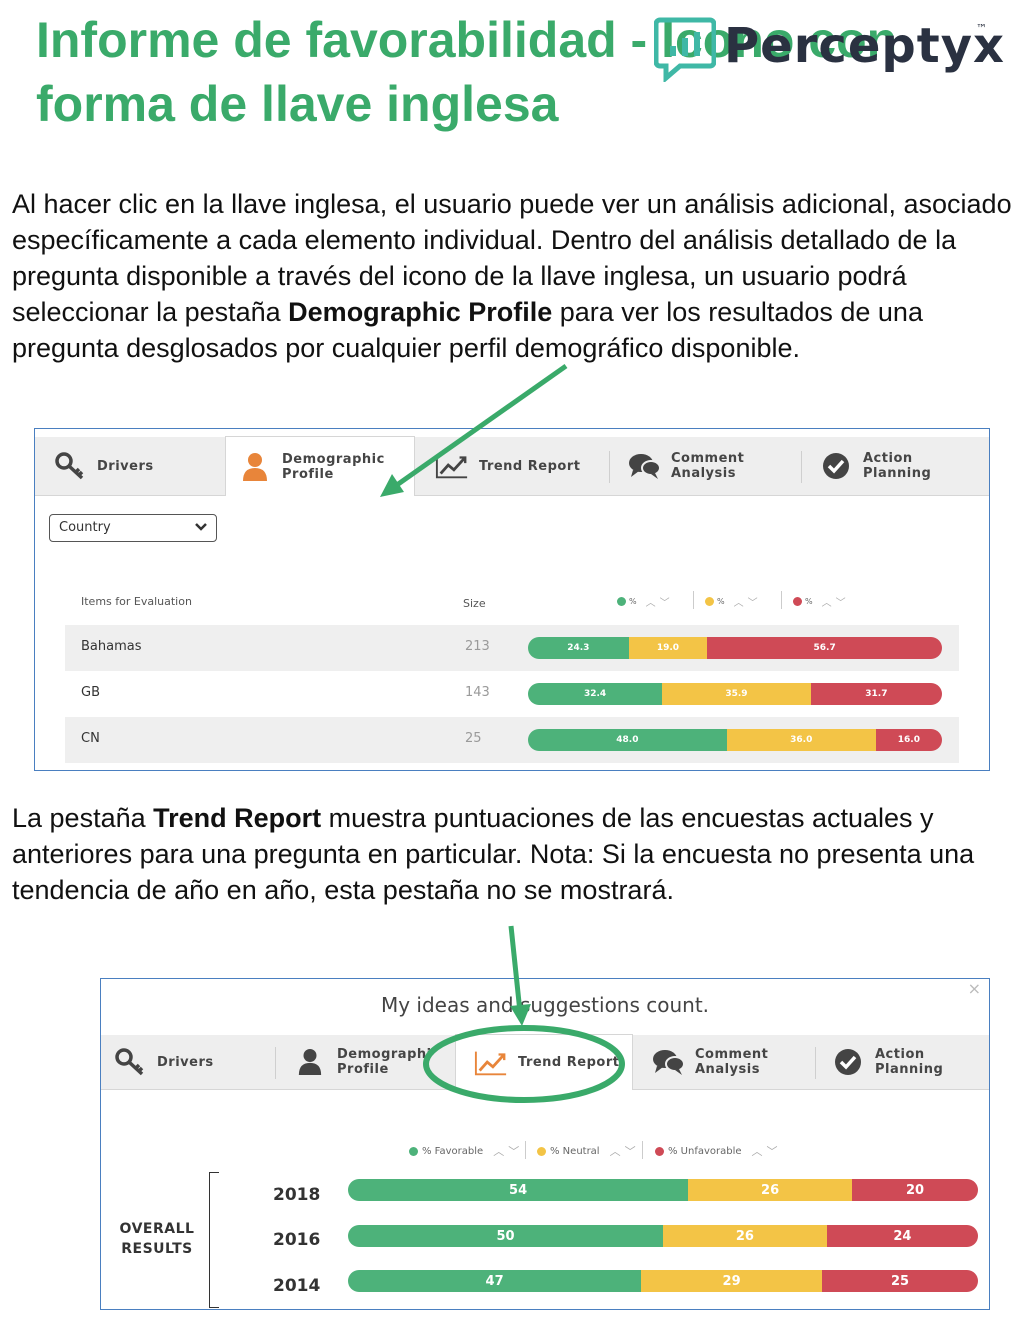  I want to click on unfavorable-segment: 25, so click(900, 1281).